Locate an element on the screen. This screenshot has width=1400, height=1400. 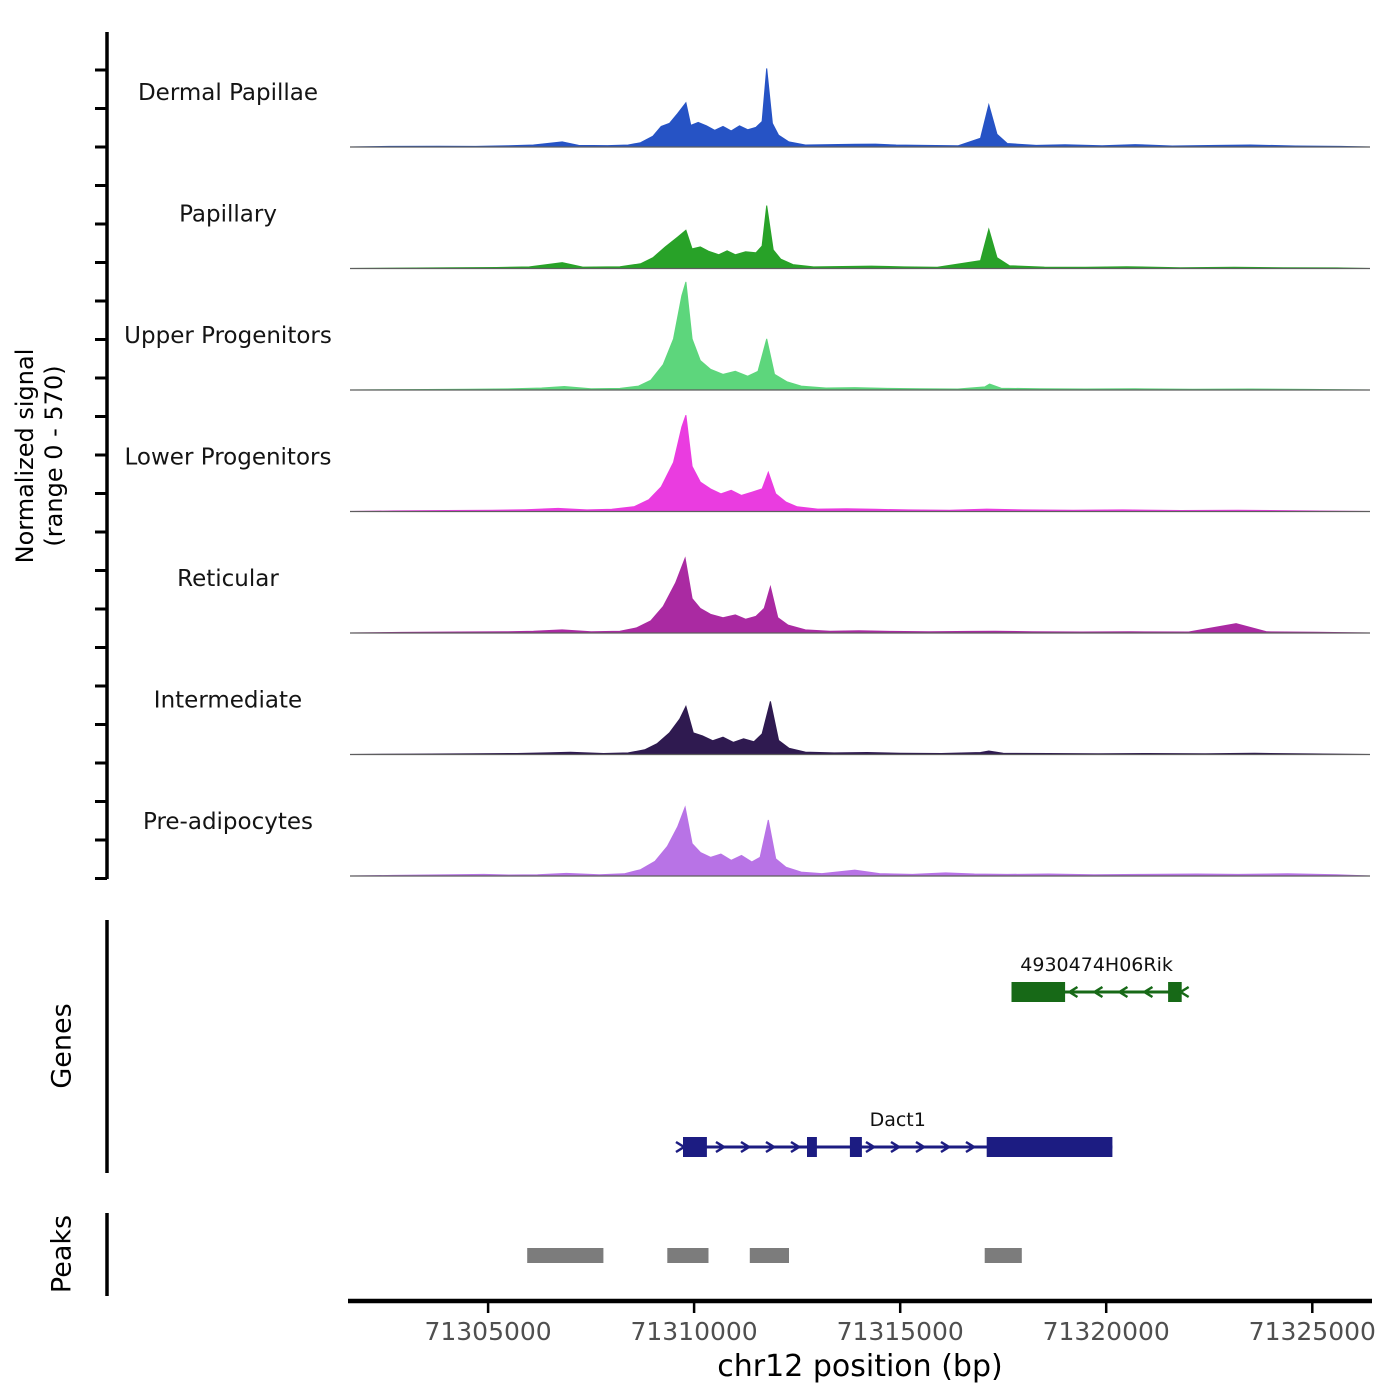
y-axis-label: Normalized signal (range 0 - 570) is located at coordinates (39, 456).